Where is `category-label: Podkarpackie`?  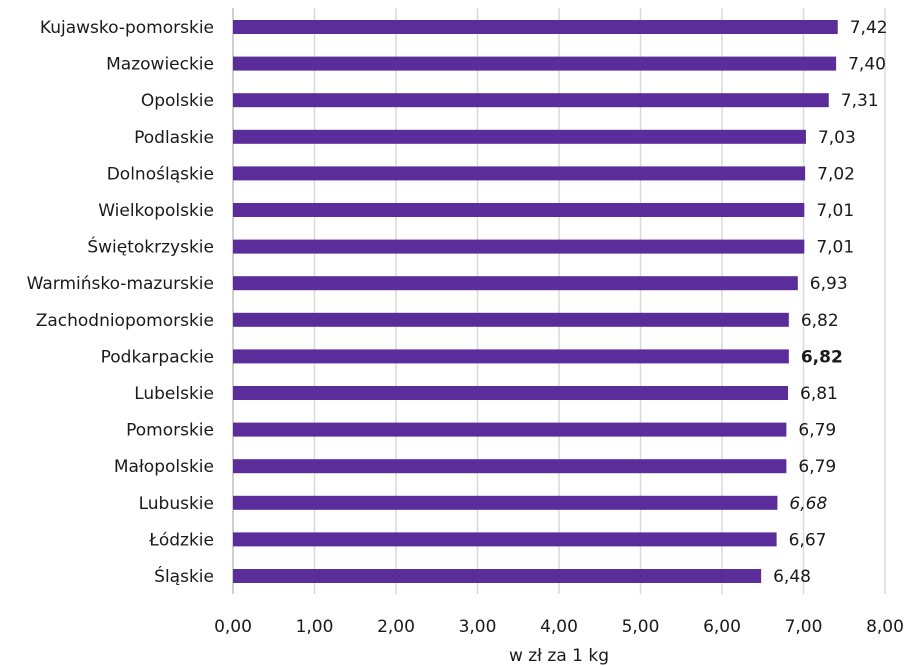 category-label: Podkarpackie is located at coordinates (157, 357).